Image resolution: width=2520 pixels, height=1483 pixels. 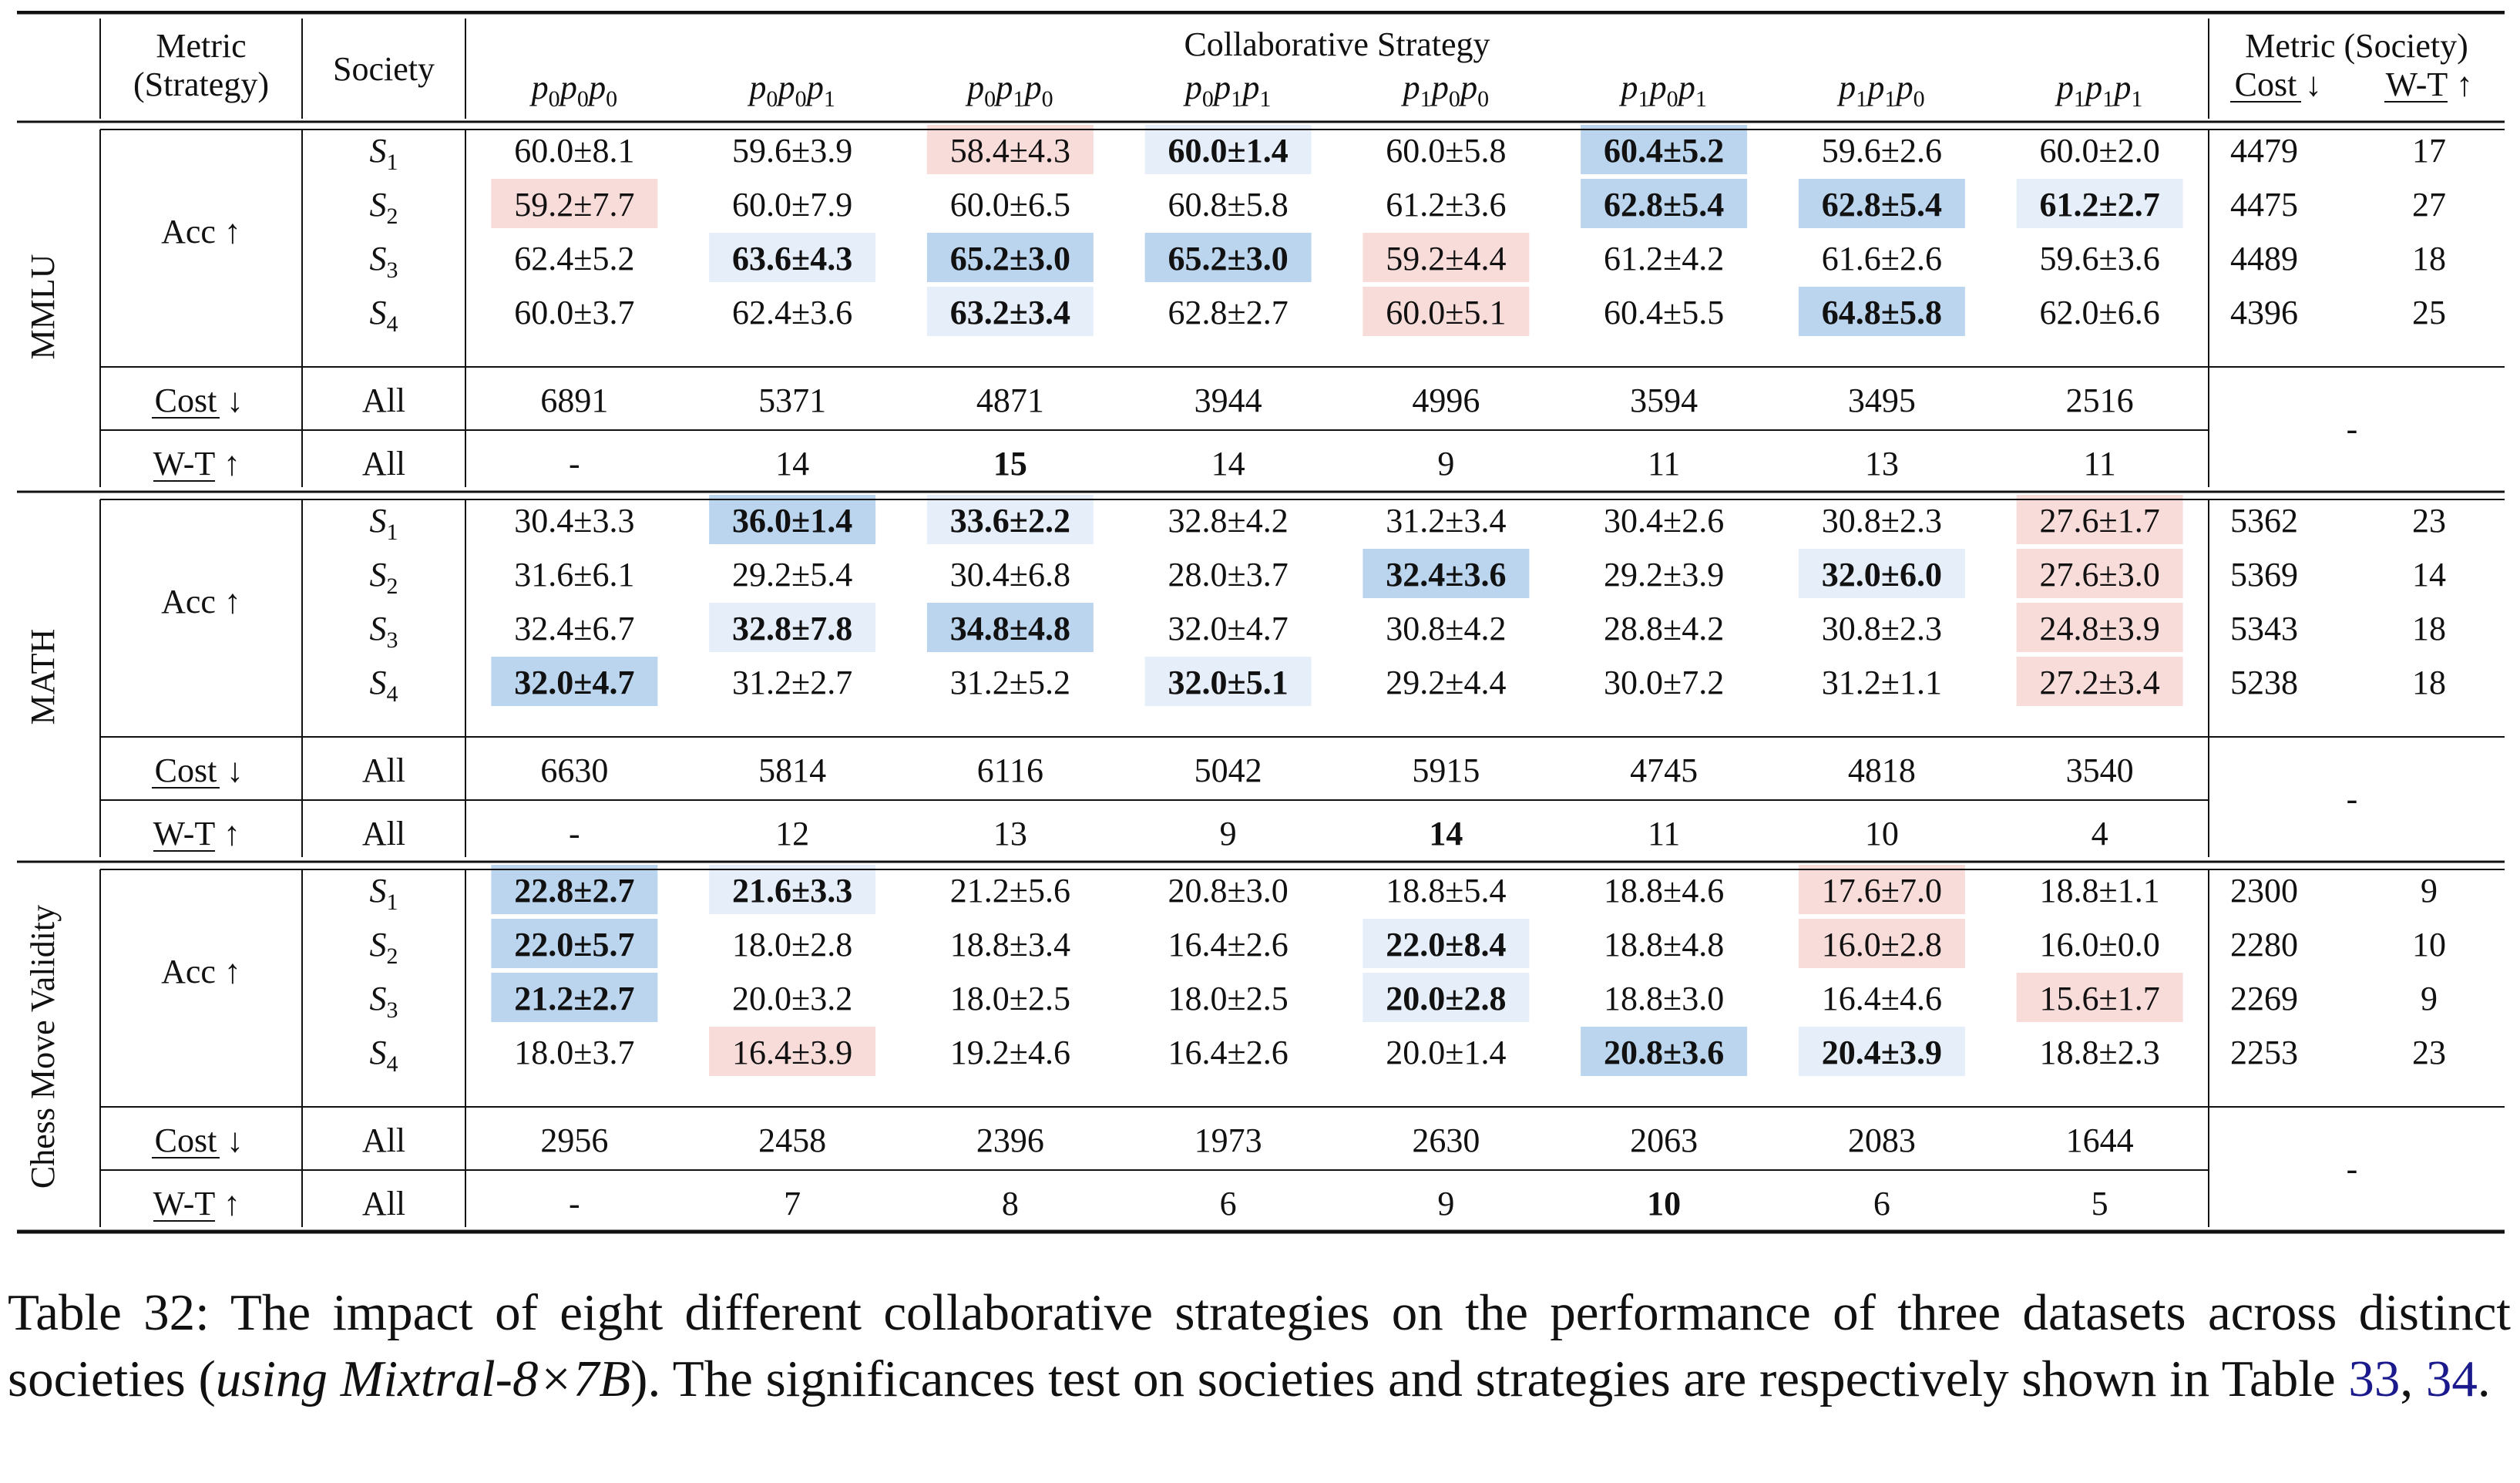 What do you see at coordinates (1228, 1052) in the screenshot?
I see `acc-cell: 16.4±2.6` at bounding box center [1228, 1052].